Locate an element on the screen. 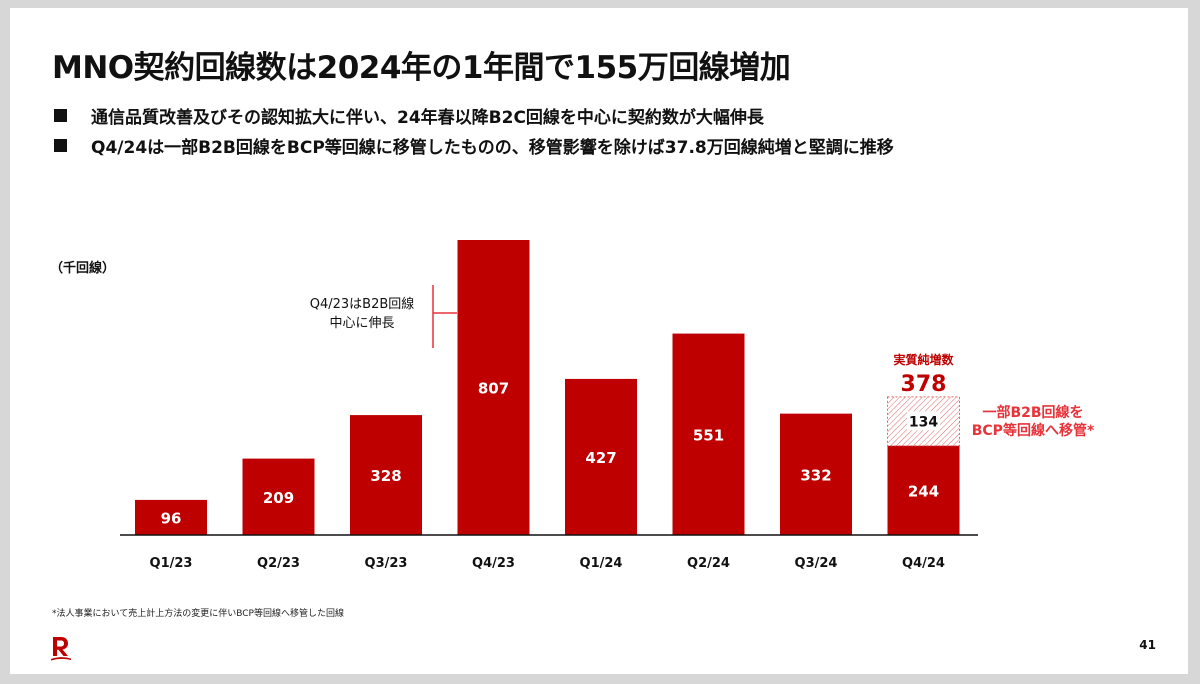  bar-value-label: 332 is located at coordinates (815, 475).